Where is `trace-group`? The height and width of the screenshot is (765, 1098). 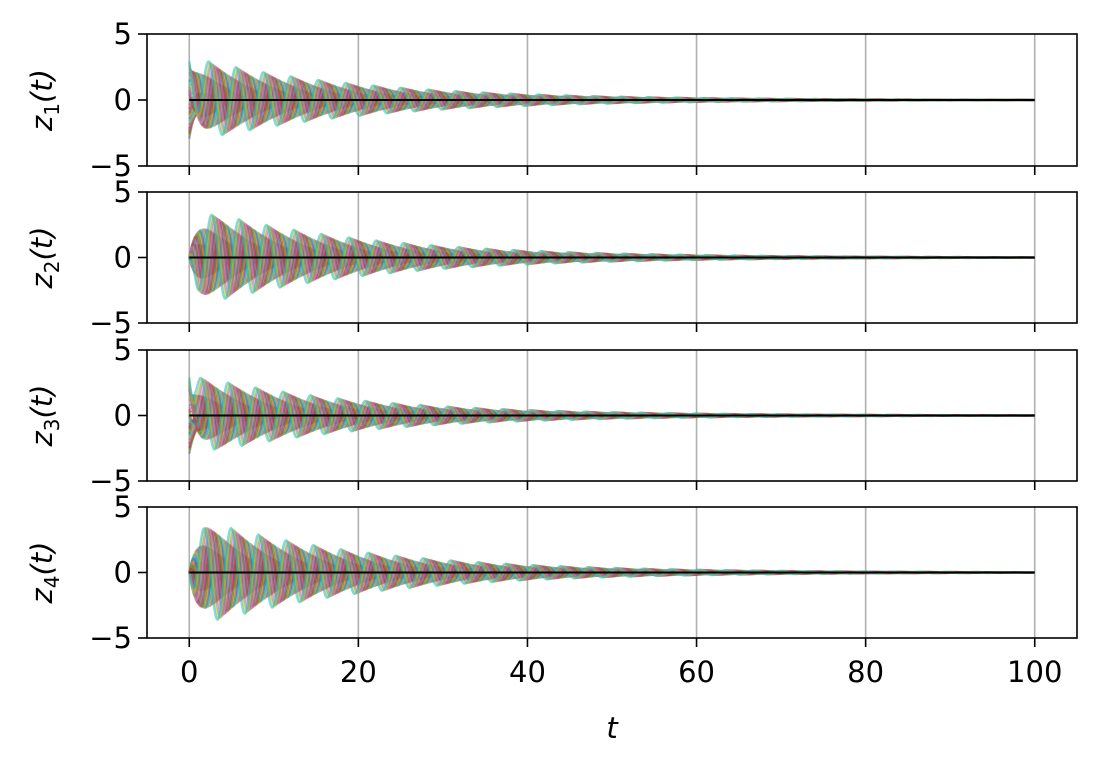 trace-group is located at coordinates (611, 573).